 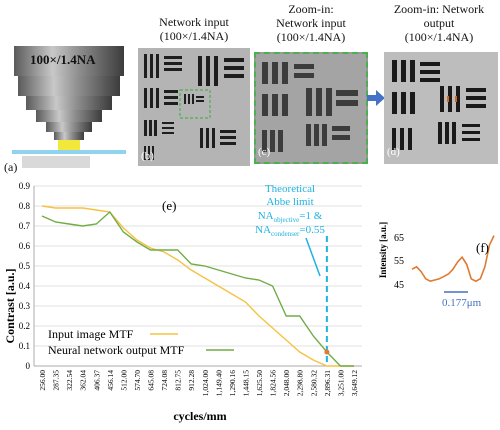 What do you see at coordinates (218, 383) in the screenshot?
I see `x-tick-label: 1,149.40` at bounding box center [218, 383].